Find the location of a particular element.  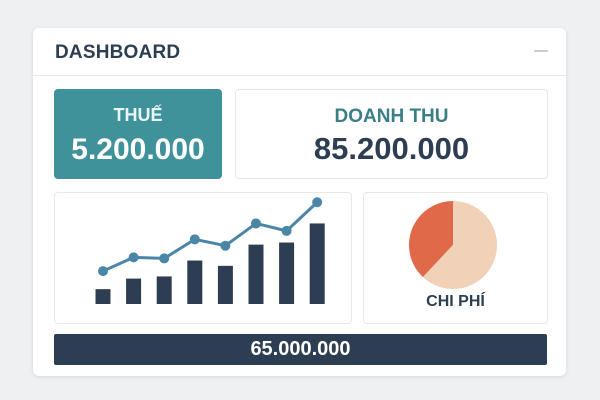

expense-pie-panel: CHI PHÍ is located at coordinates (455, 258).